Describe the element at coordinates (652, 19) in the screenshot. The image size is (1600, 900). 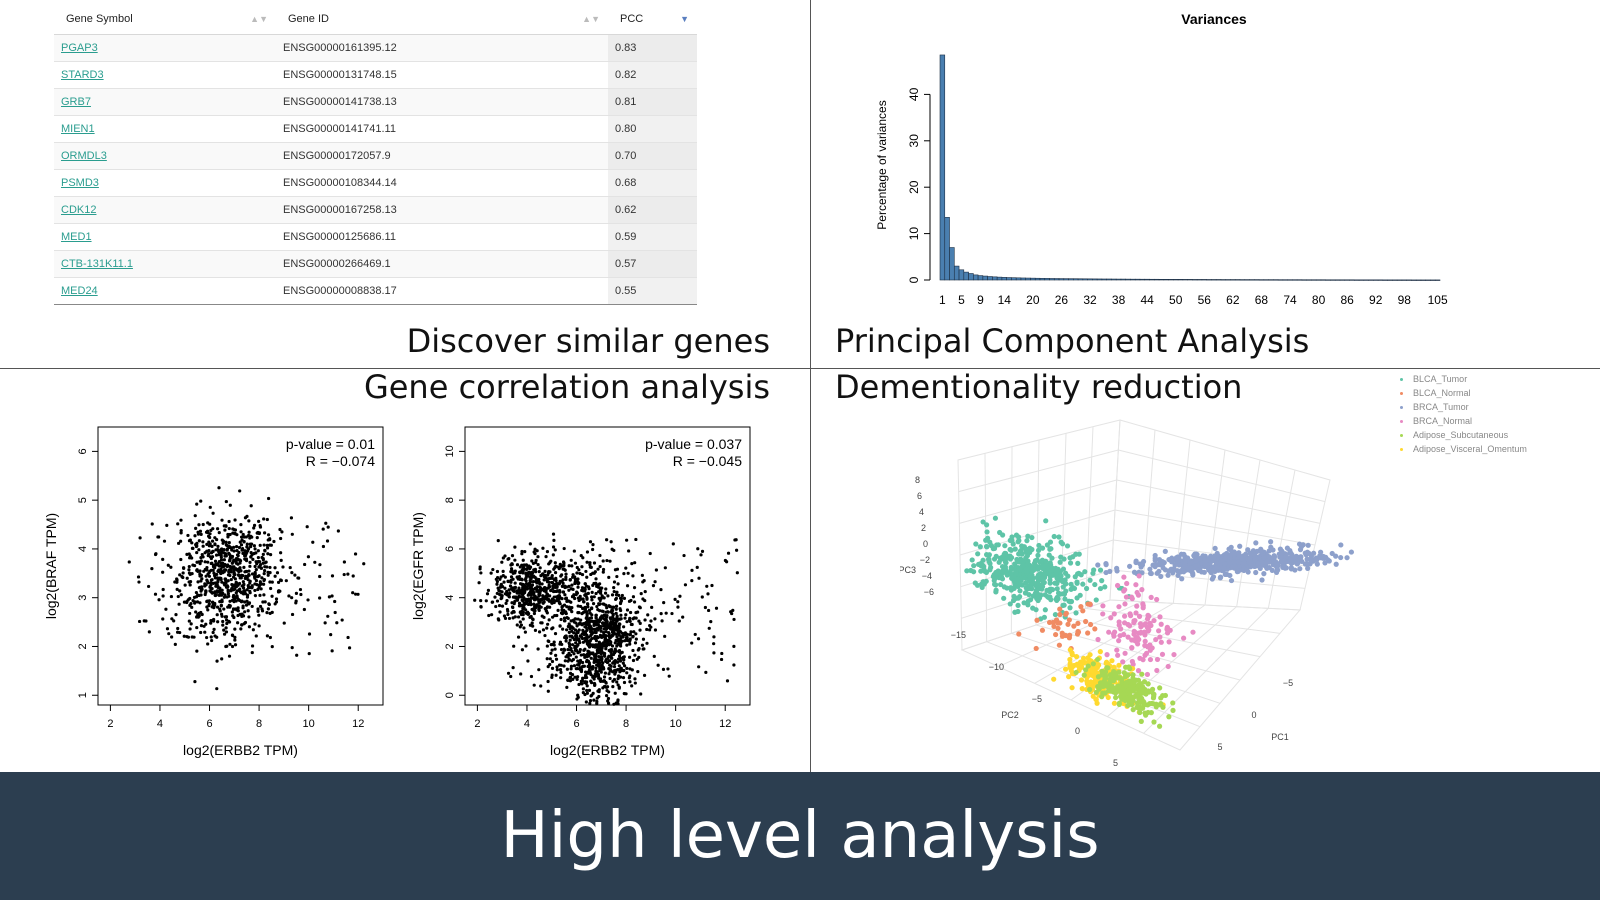
I see `header-pcc: PCC ▼` at that location.